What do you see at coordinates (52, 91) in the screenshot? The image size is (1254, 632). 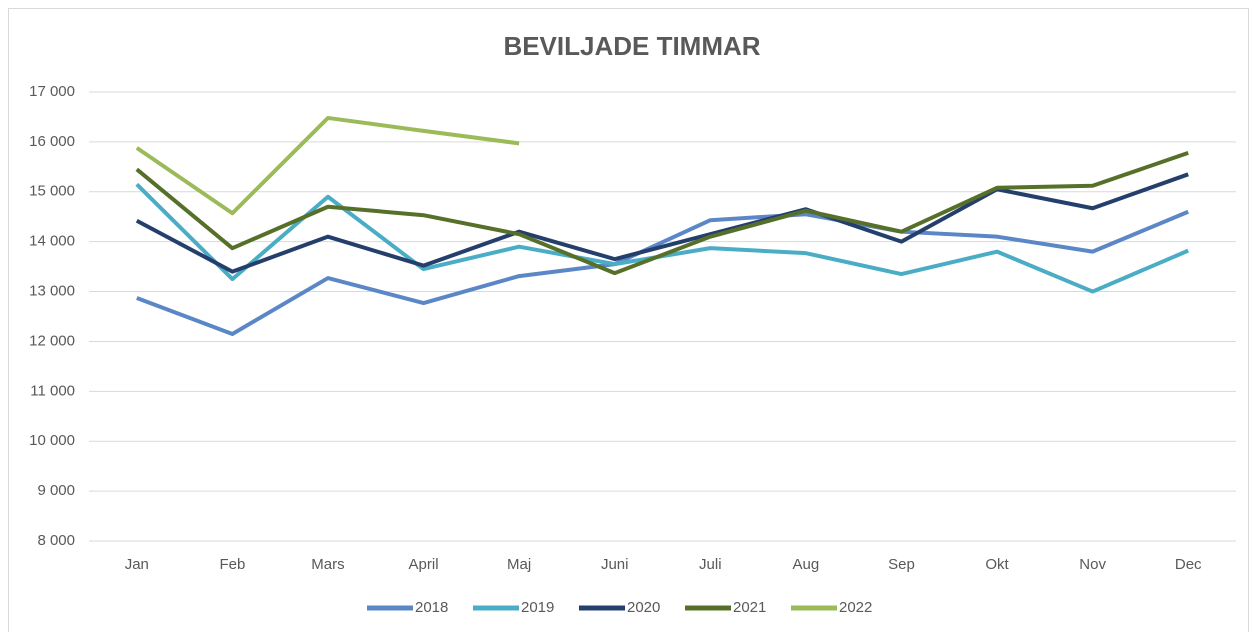 I see `y-tick-label: 17 000` at bounding box center [52, 91].